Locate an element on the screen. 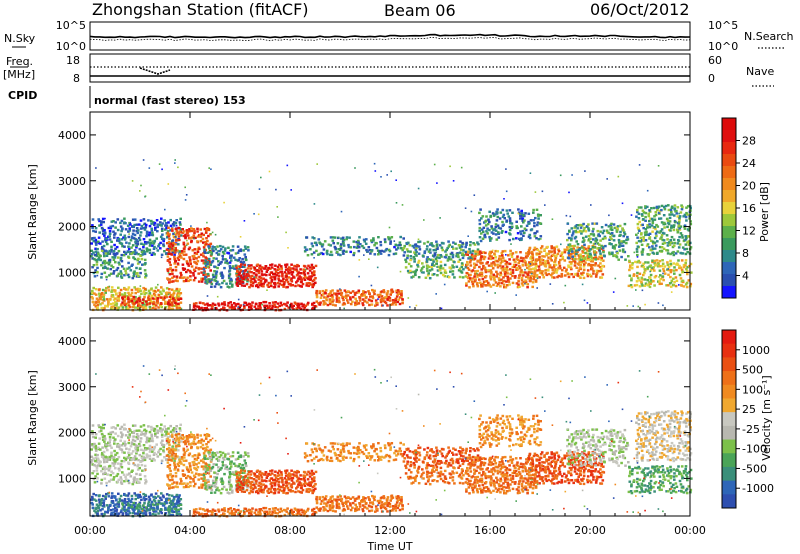  y-tick-label: 4000 is located at coordinates (72, 135).